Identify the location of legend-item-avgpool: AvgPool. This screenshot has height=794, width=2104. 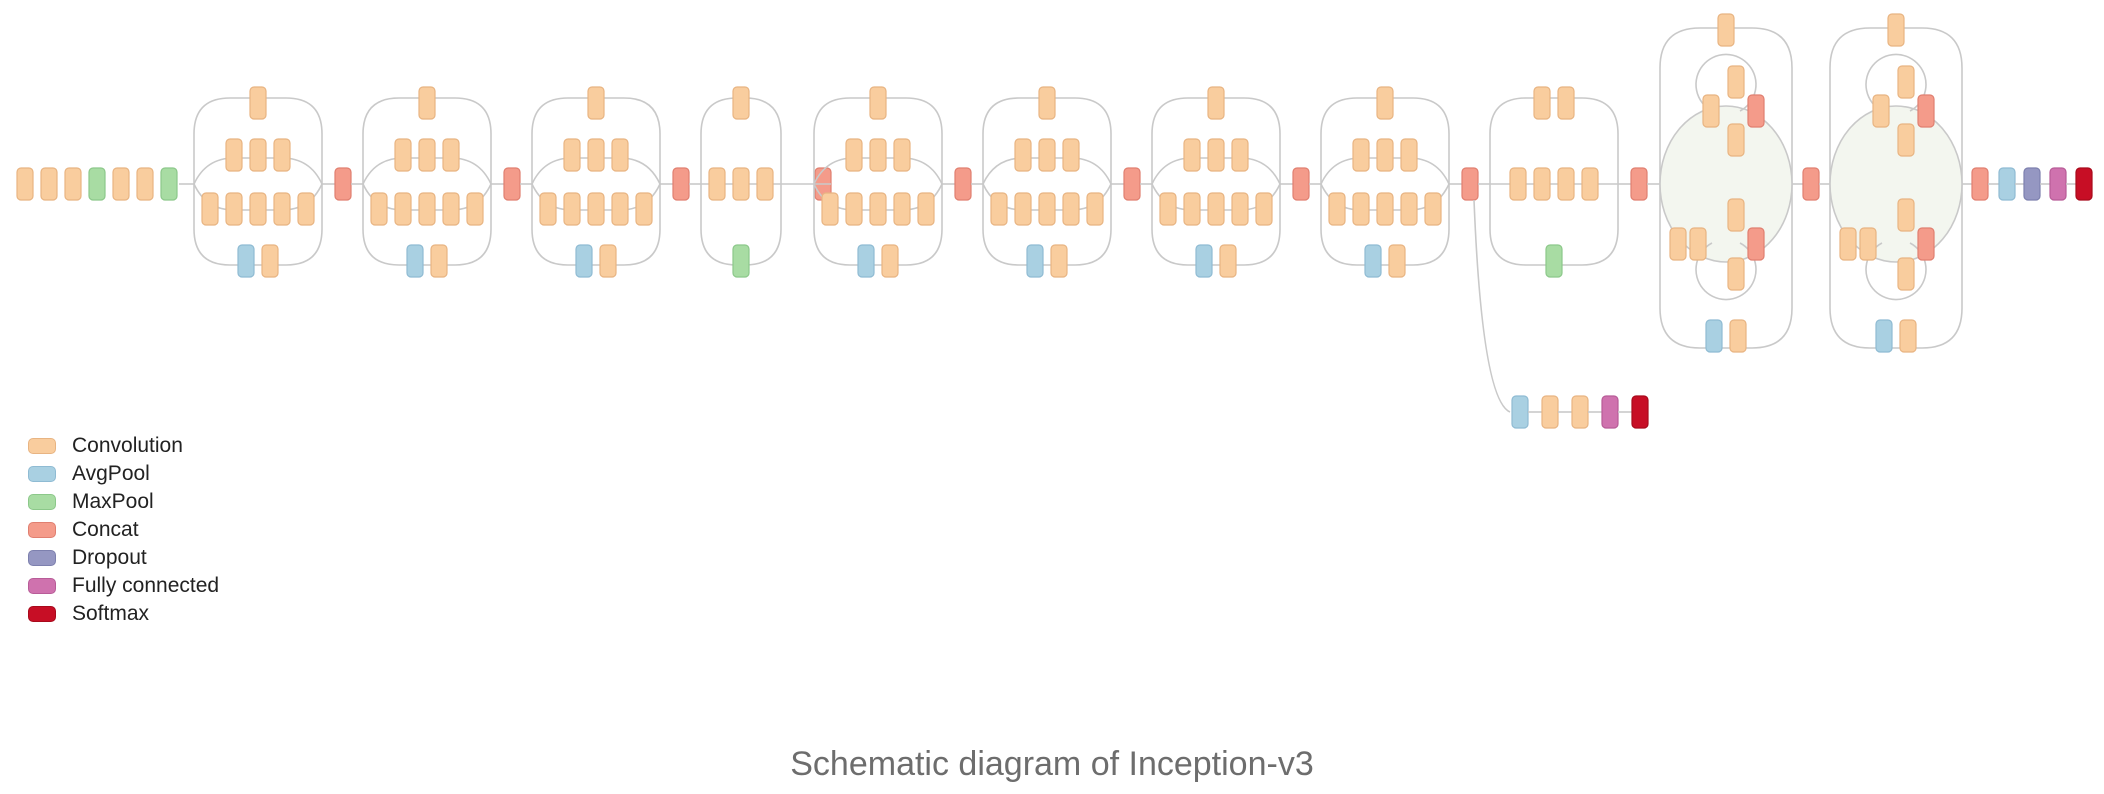
(123, 474).